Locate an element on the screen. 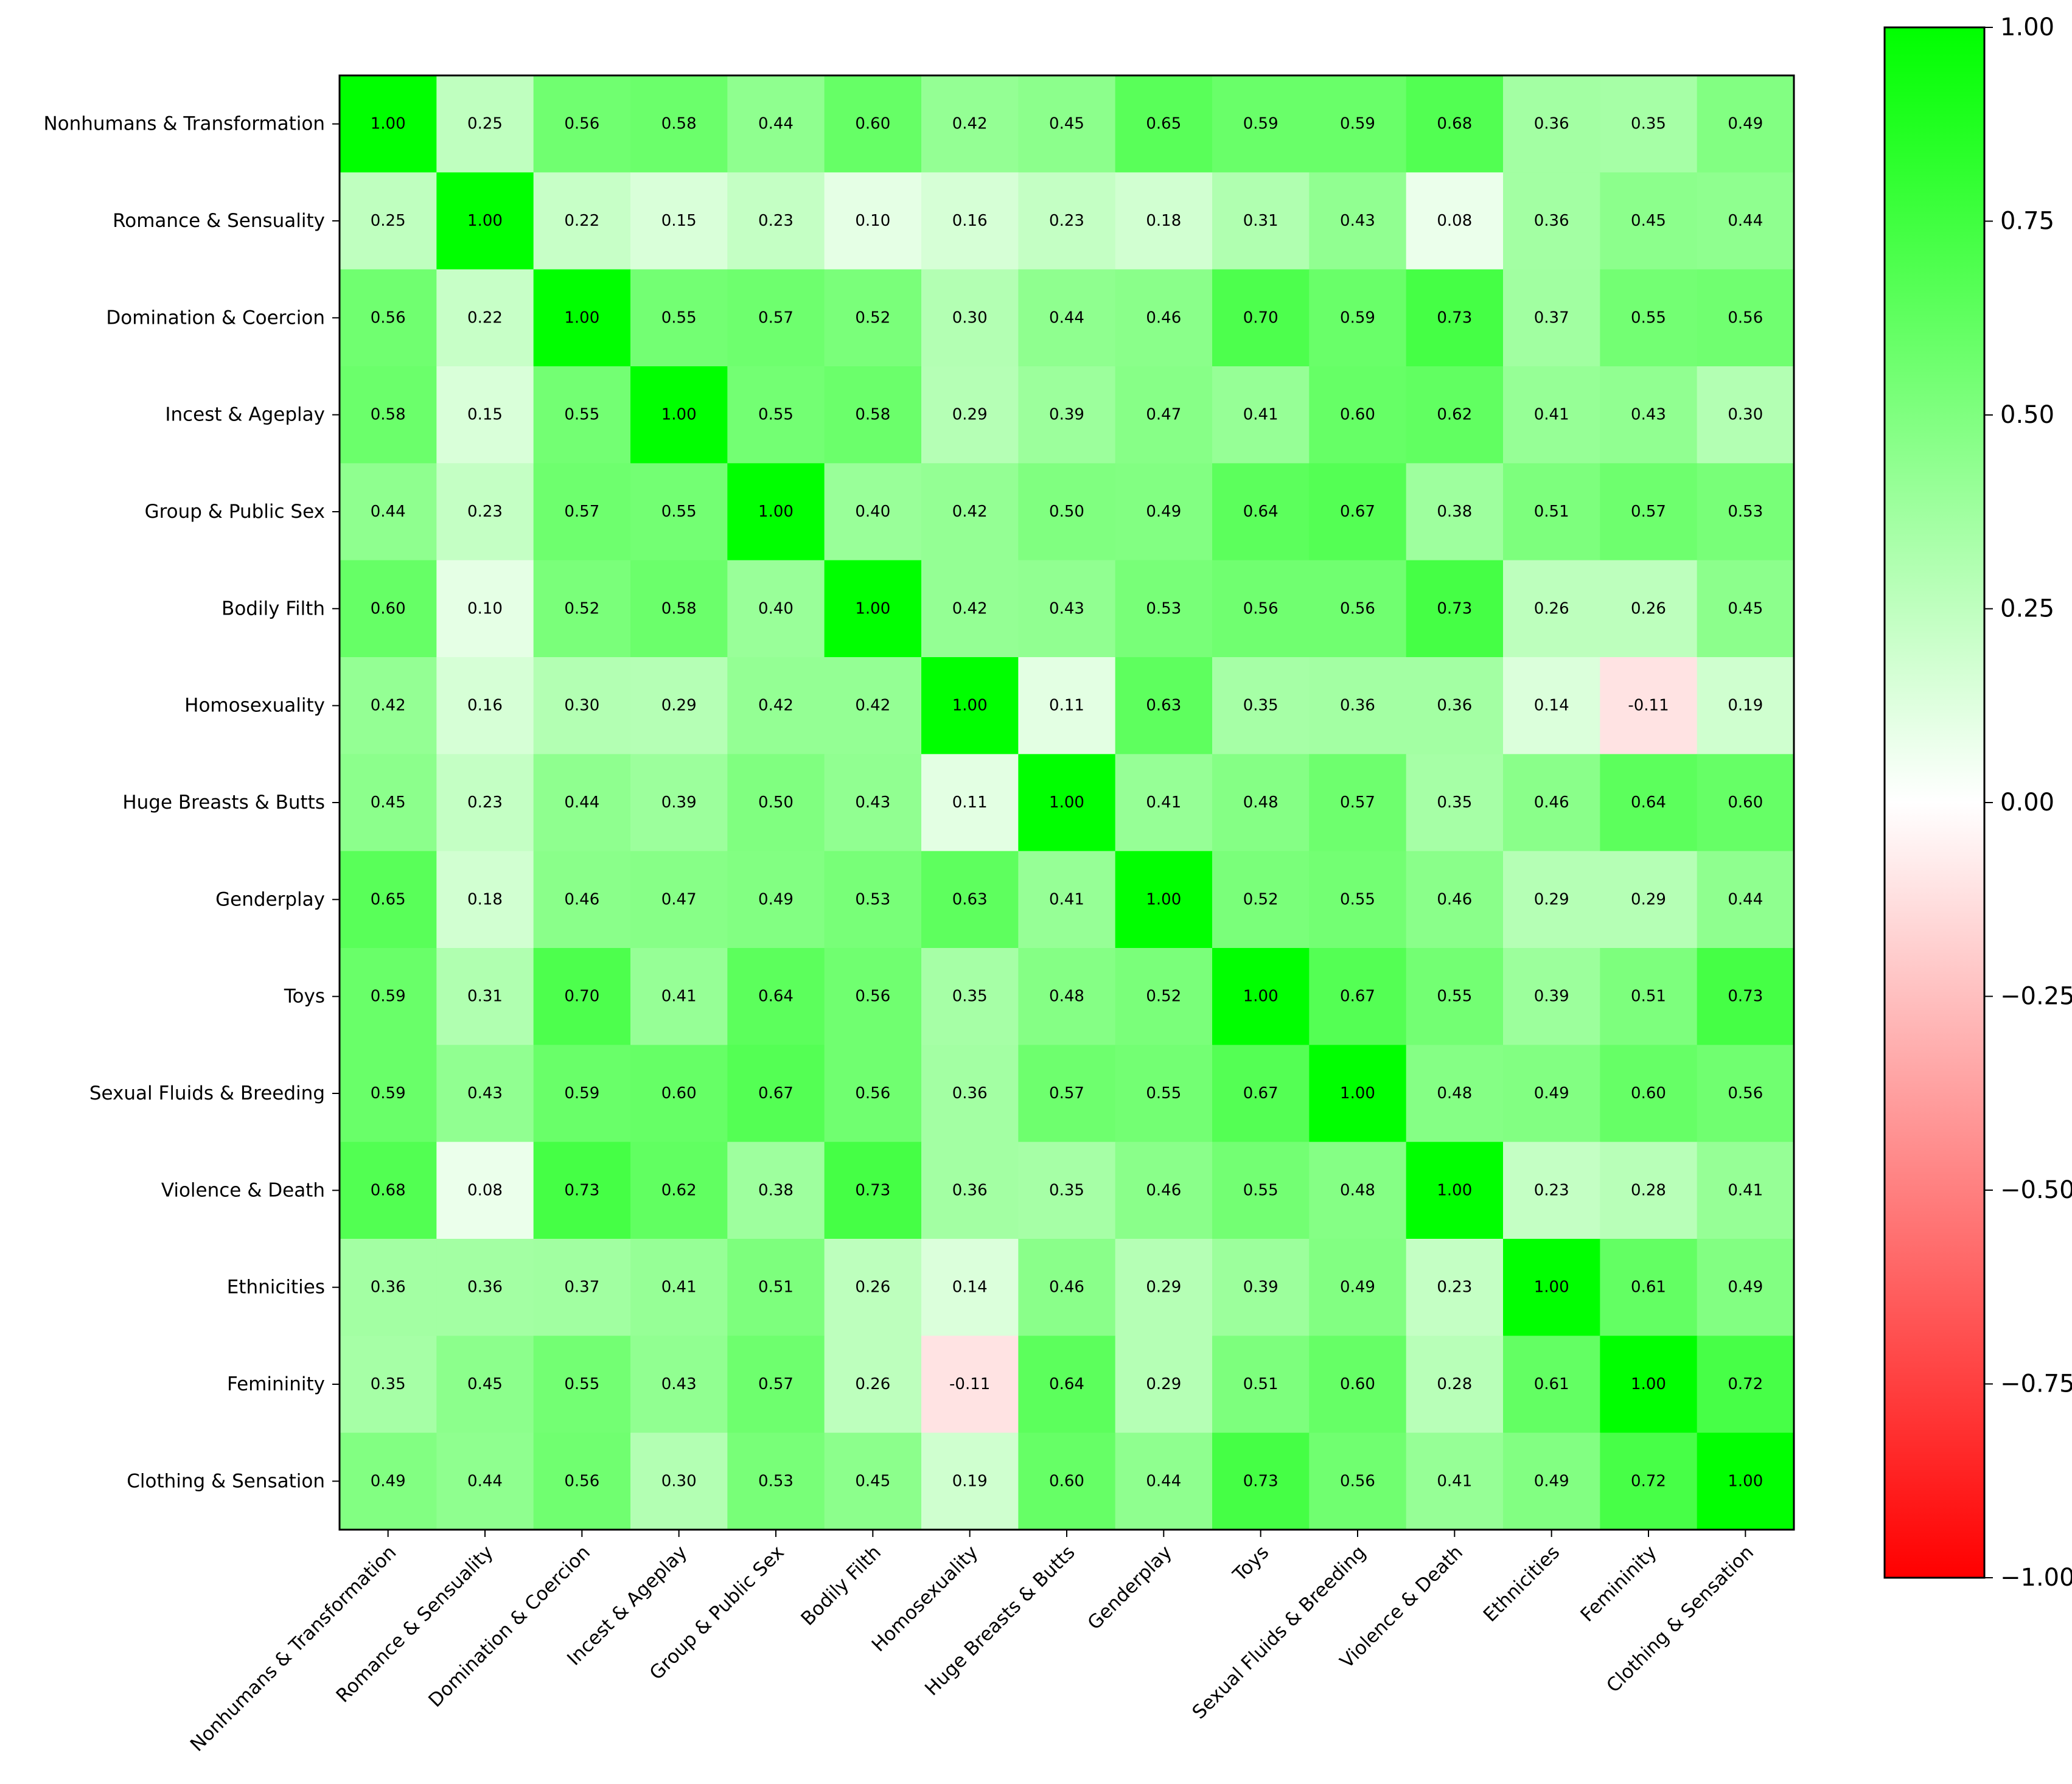 The width and height of the screenshot is (2072, 1784). cell-value-r3-c6: 0.29 is located at coordinates (970, 415).